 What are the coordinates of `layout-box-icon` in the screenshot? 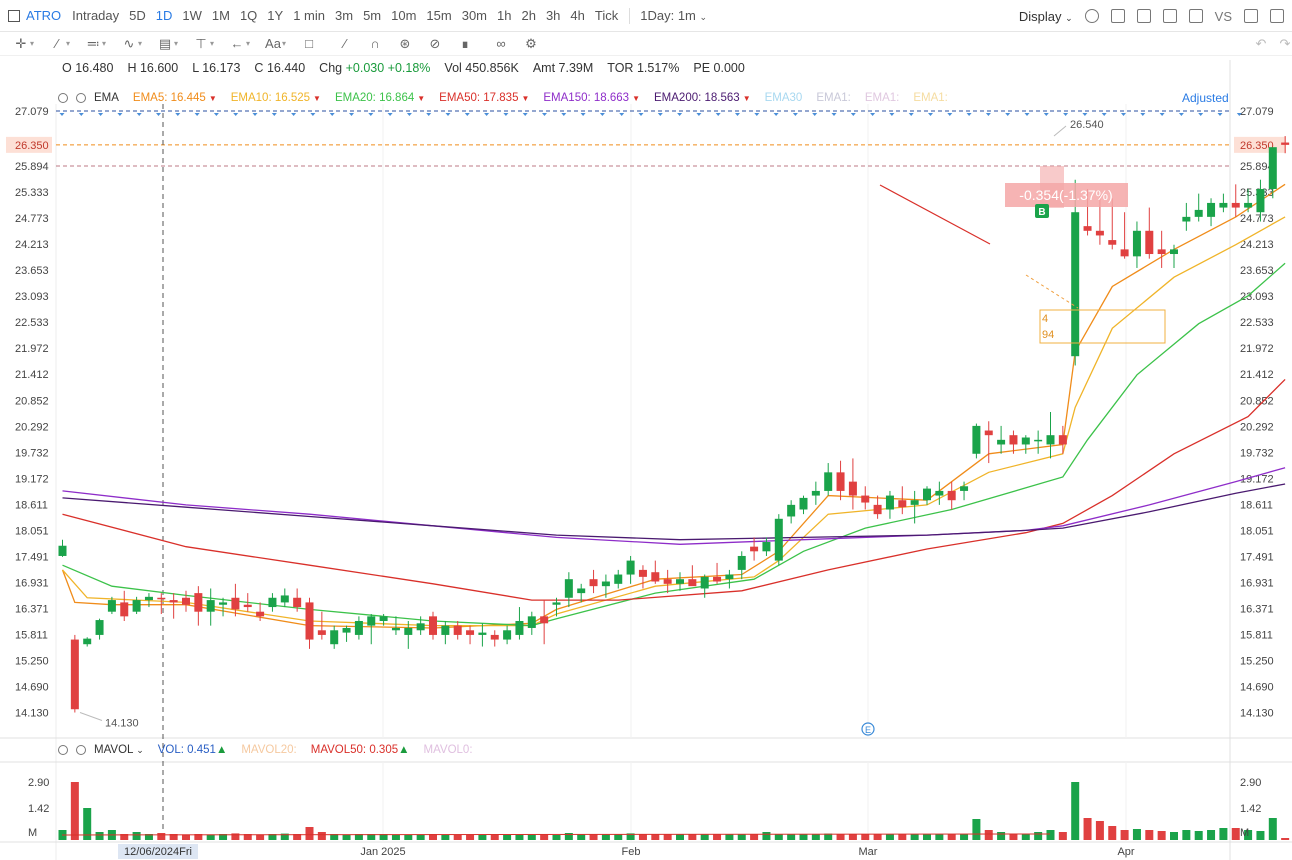 It's located at (1117, 16).